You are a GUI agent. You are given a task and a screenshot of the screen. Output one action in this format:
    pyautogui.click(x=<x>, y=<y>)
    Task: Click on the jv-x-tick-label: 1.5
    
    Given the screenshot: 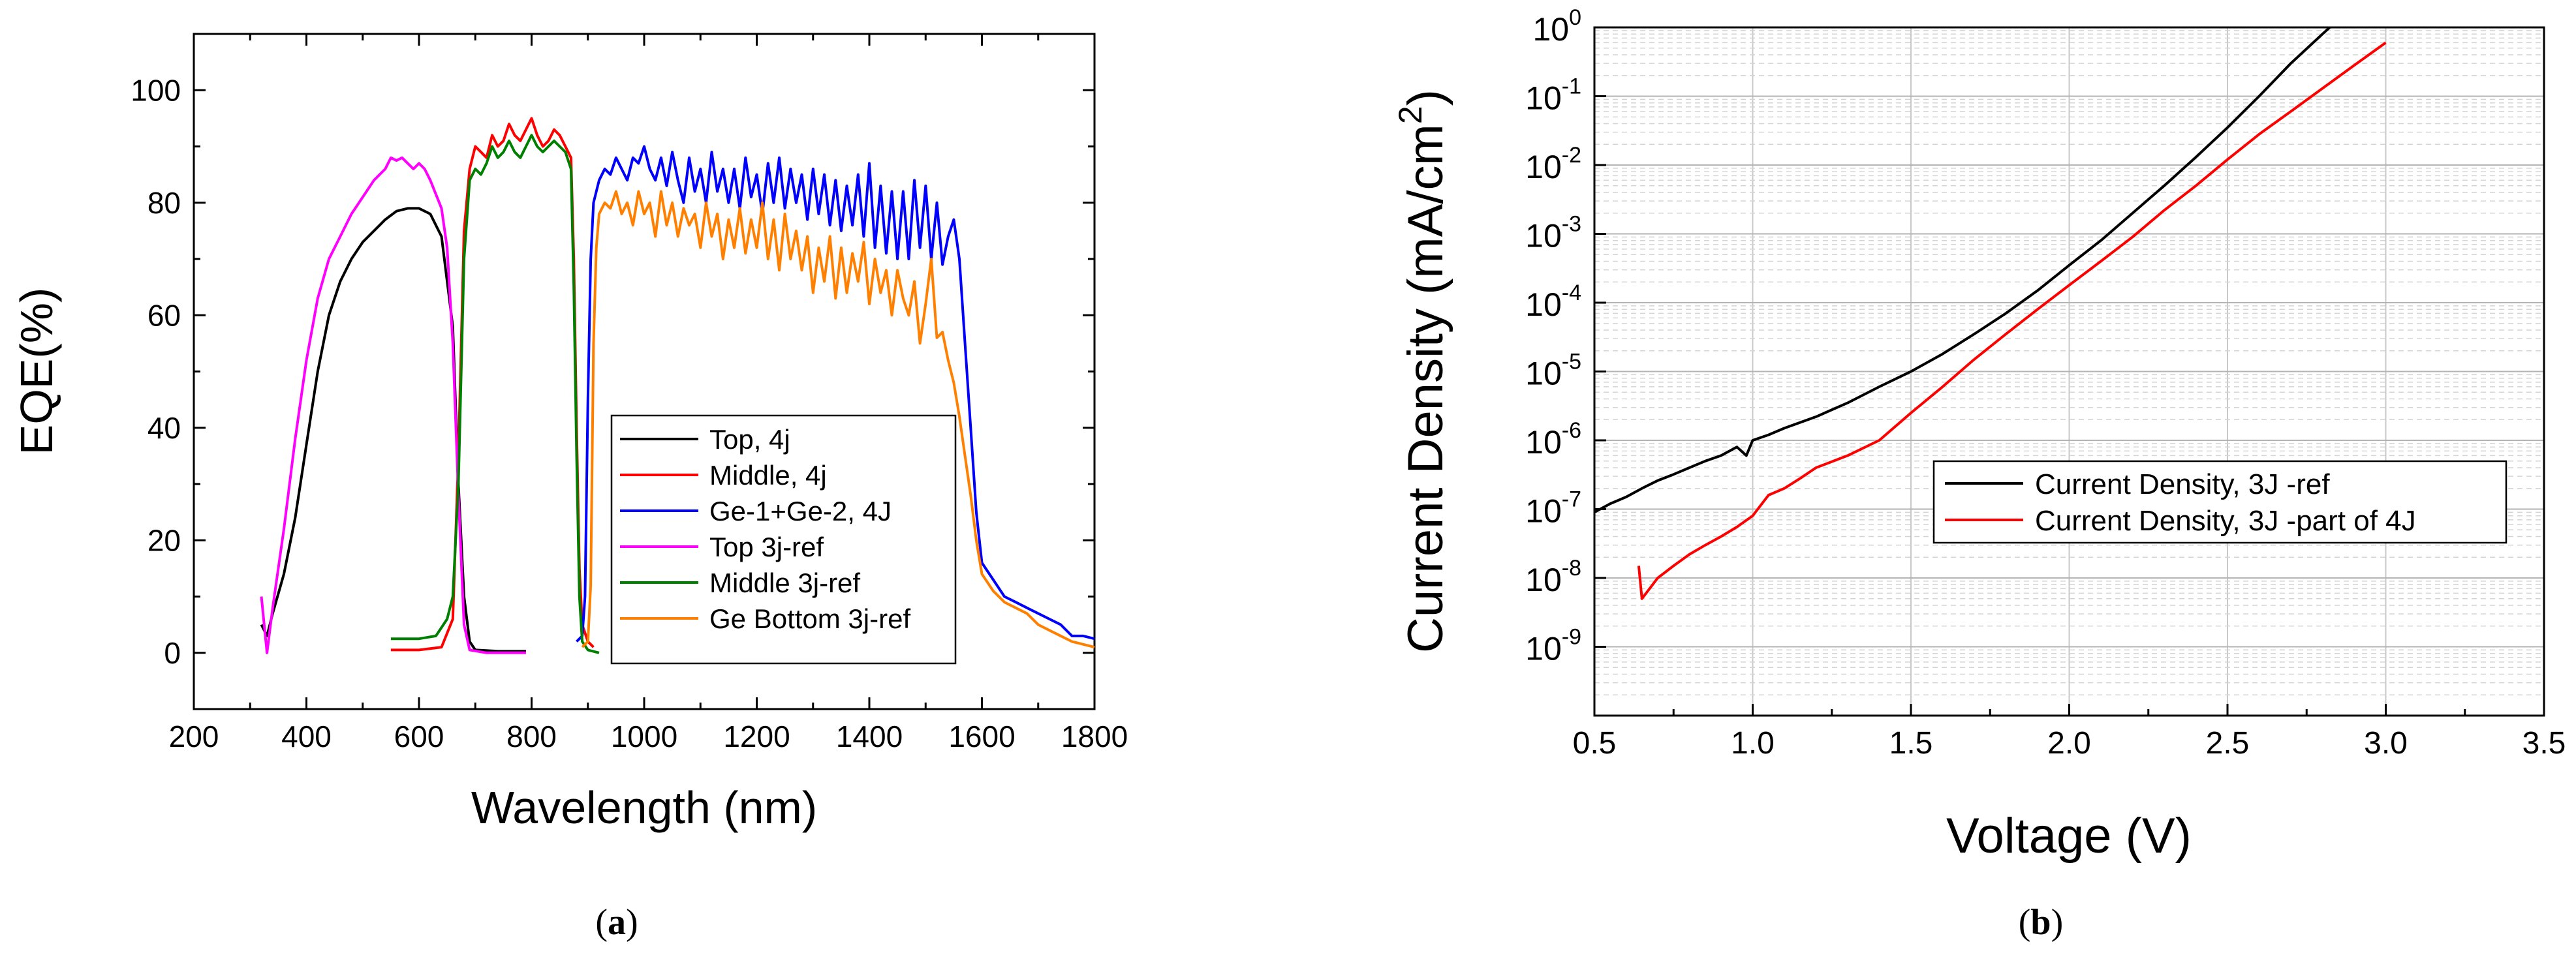 What is the action you would take?
    pyautogui.click(x=1911, y=743)
    